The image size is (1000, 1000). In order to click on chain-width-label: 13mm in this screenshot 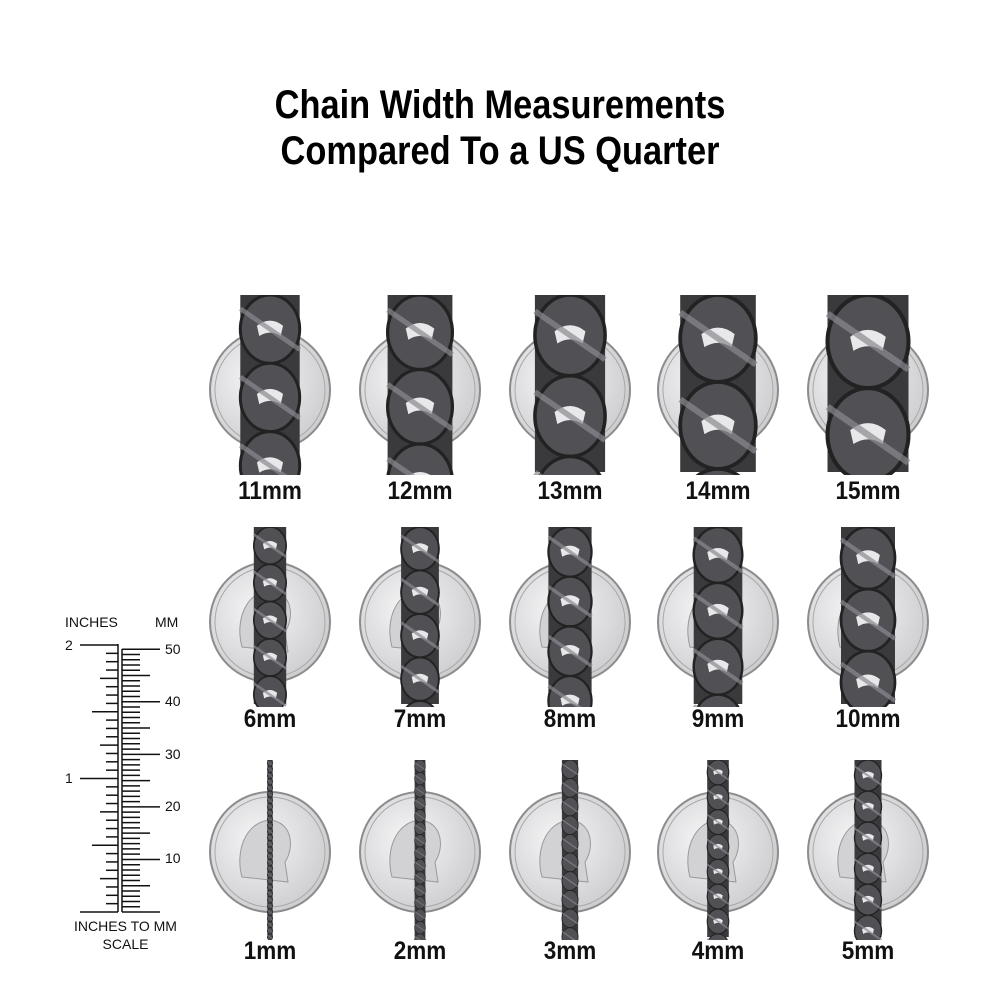, I will do `click(570, 491)`.